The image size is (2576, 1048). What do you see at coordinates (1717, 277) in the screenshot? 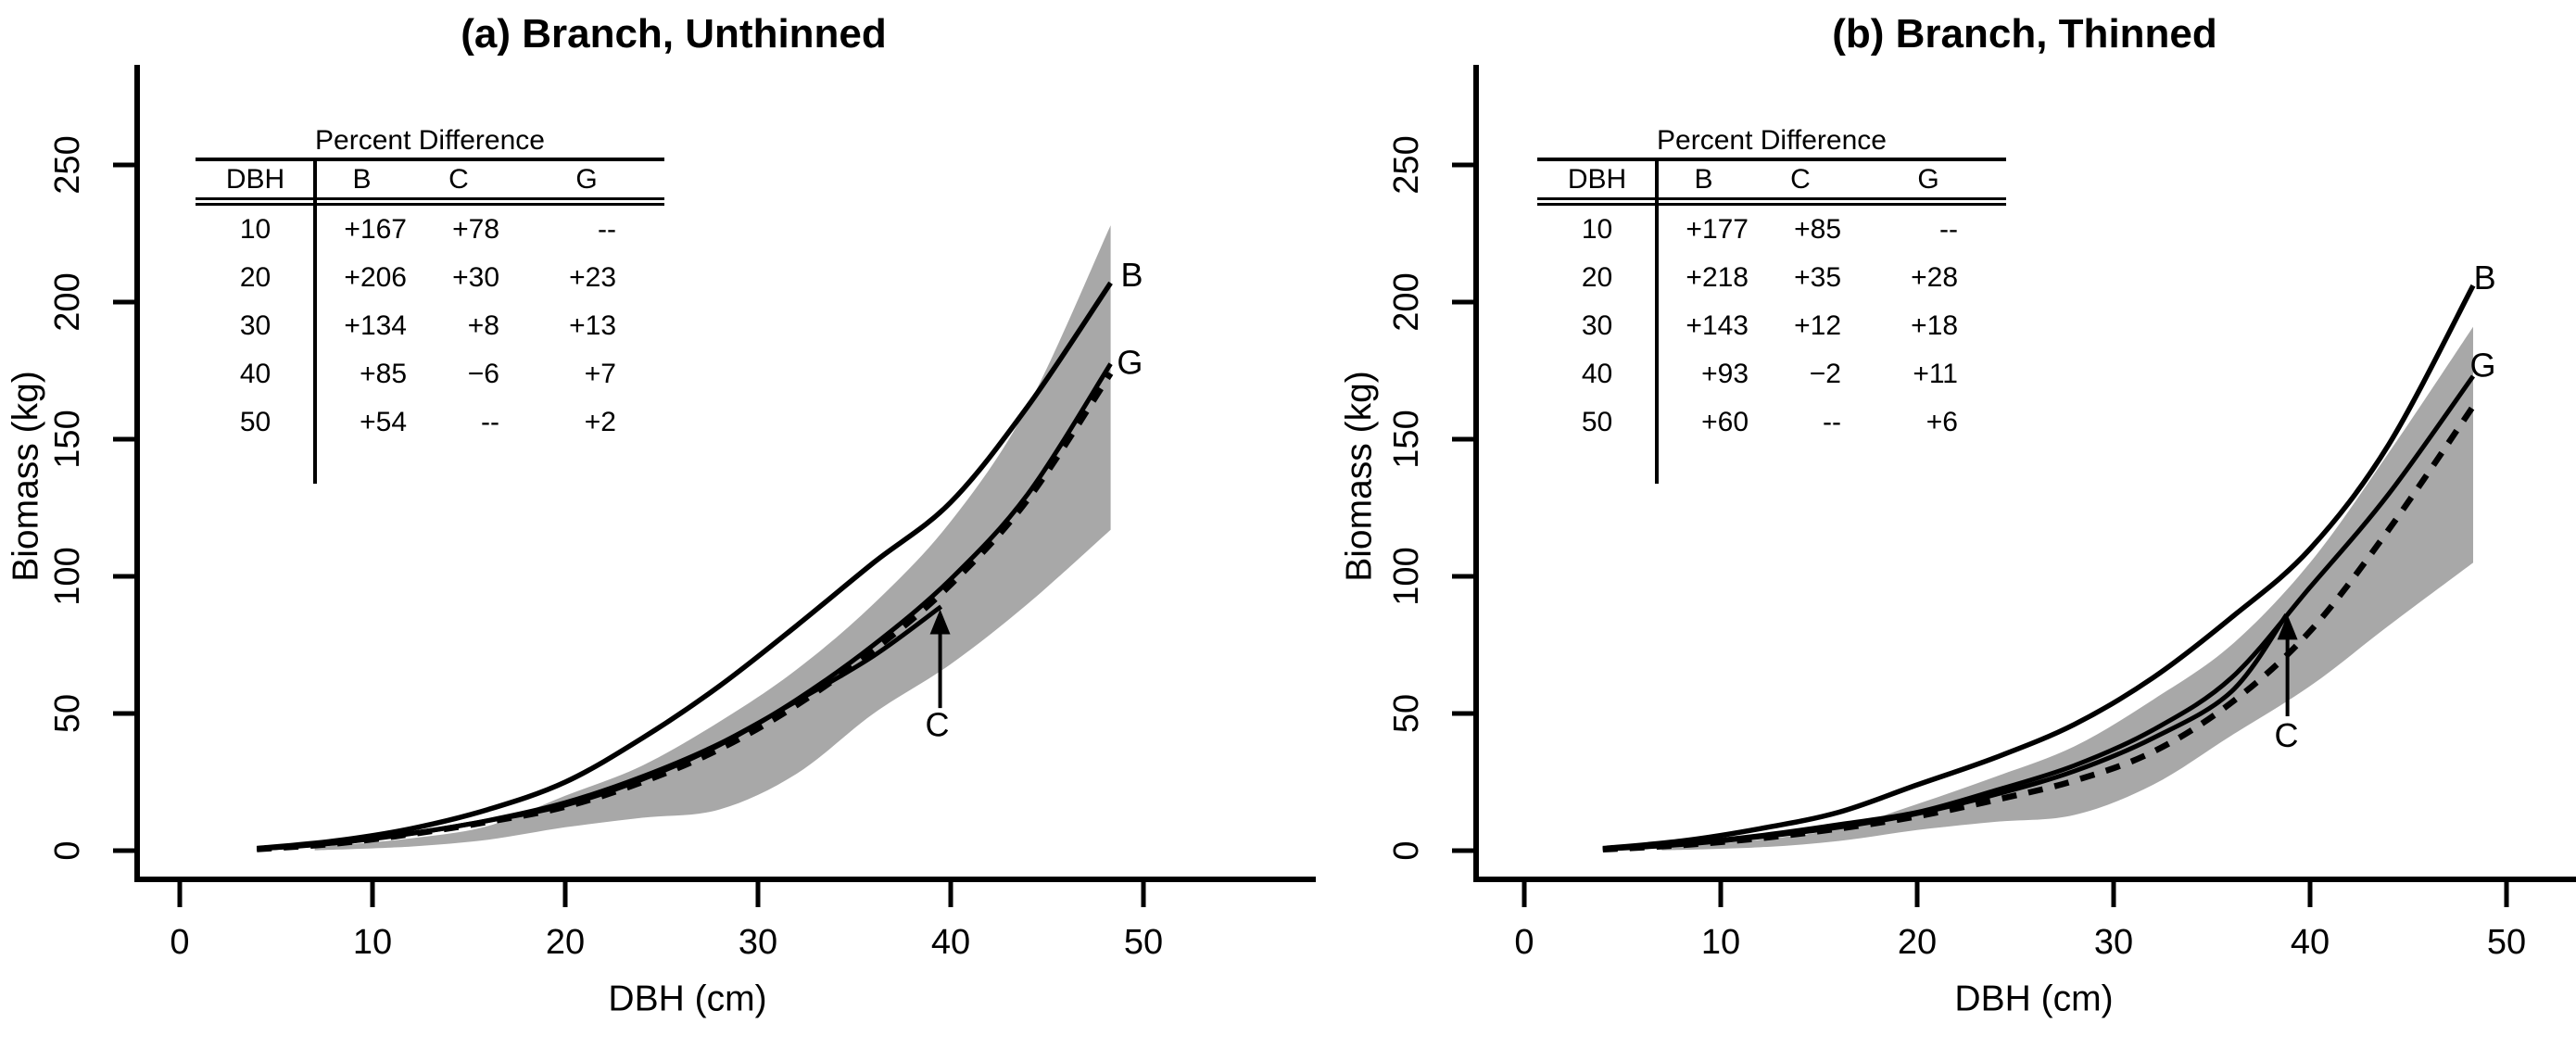
I see `table-cell: +218` at bounding box center [1717, 277].